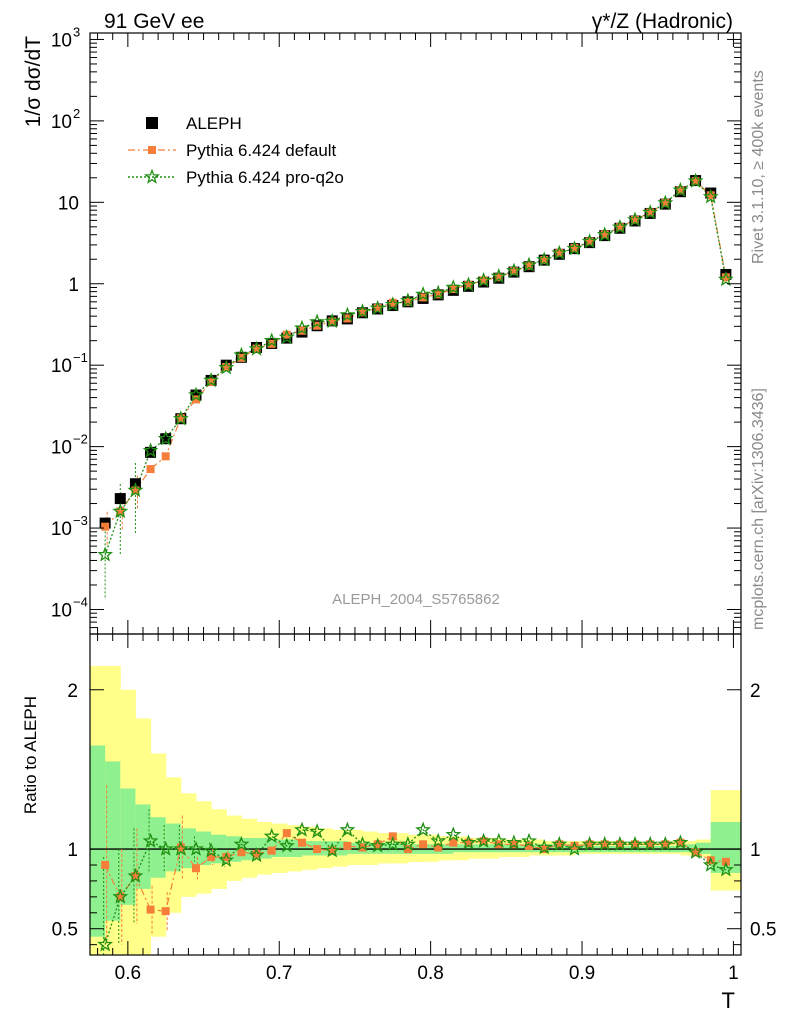 The image size is (786, 1024). What do you see at coordinates (758, 167) in the screenshot?
I see `rivet-version-label: Rivet 3.1.10, ≥ 400k events` at bounding box center [758, 167].